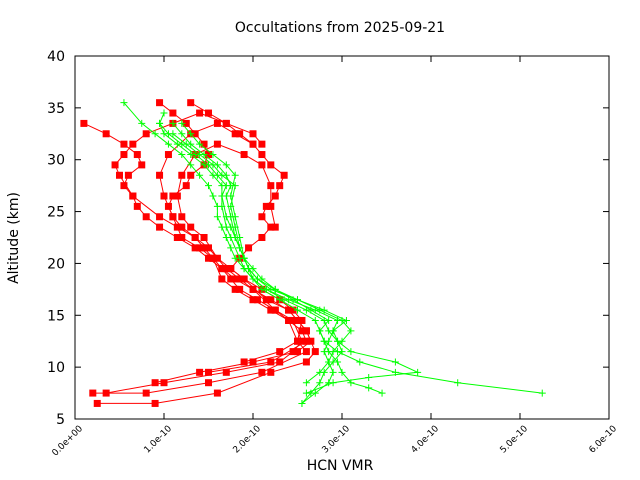 This screenshot has width=640, height=480. I want to click on y-tick-label: 15, so click(56, 316).